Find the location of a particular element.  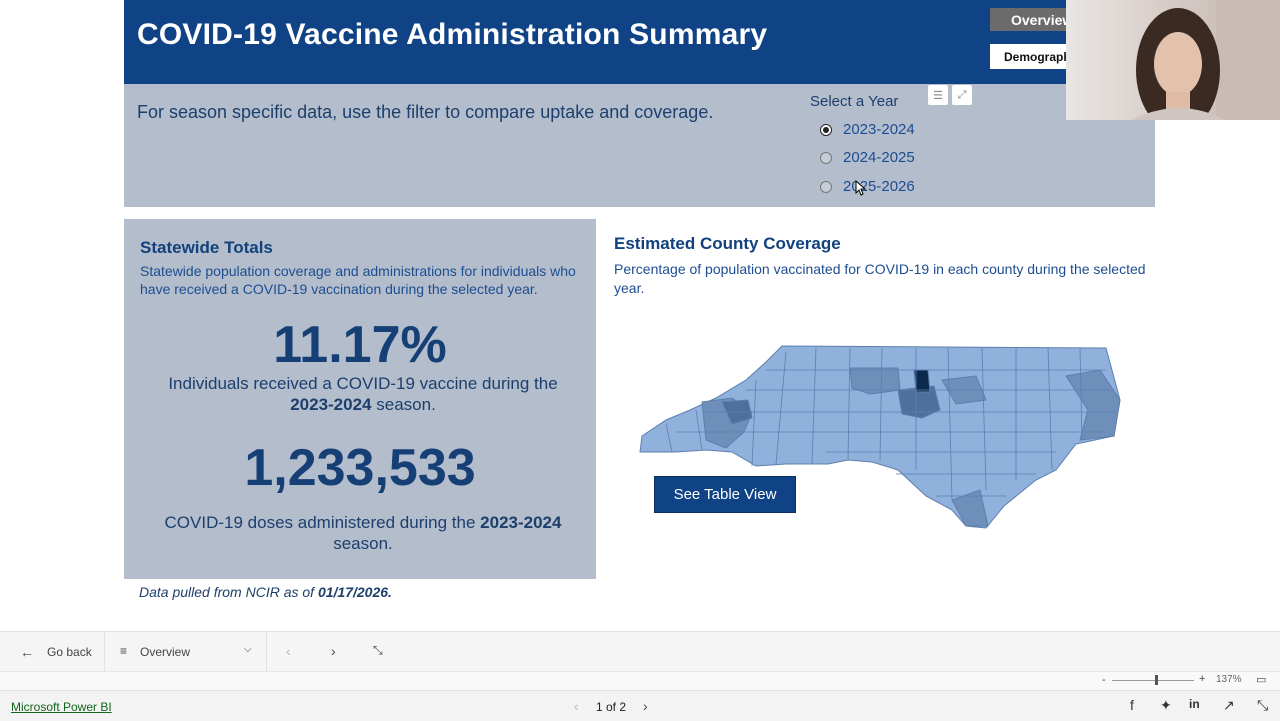

zoom-strip: - + 137% ▭ is located at coordinates (640, 681).